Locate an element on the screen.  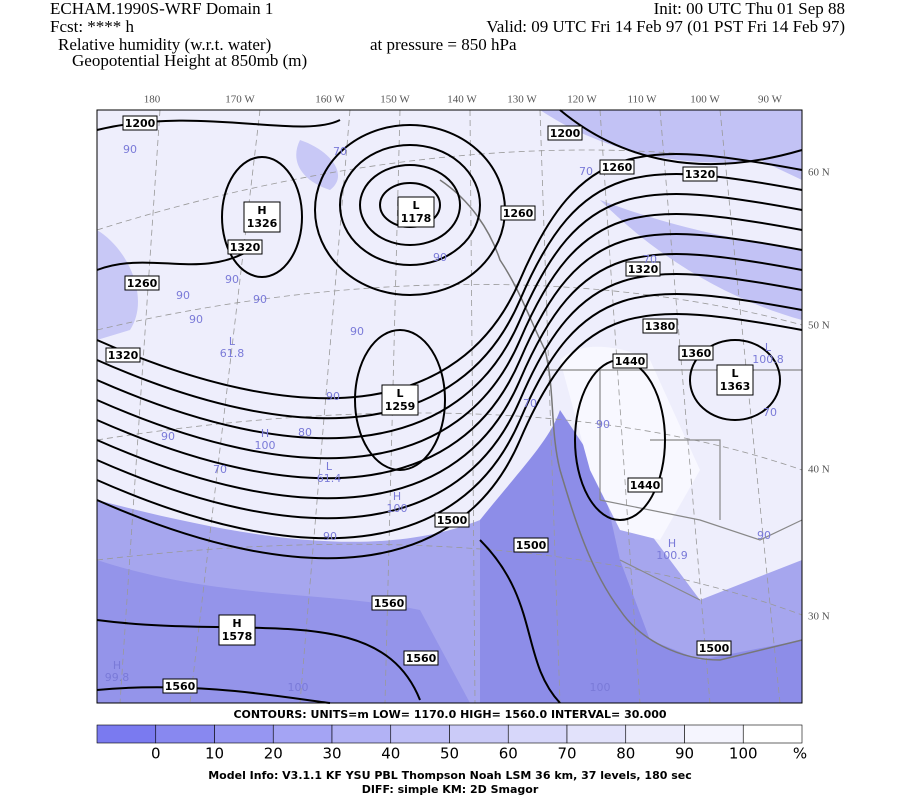
contour-label: 1260 is located at coordinates (617, 167).